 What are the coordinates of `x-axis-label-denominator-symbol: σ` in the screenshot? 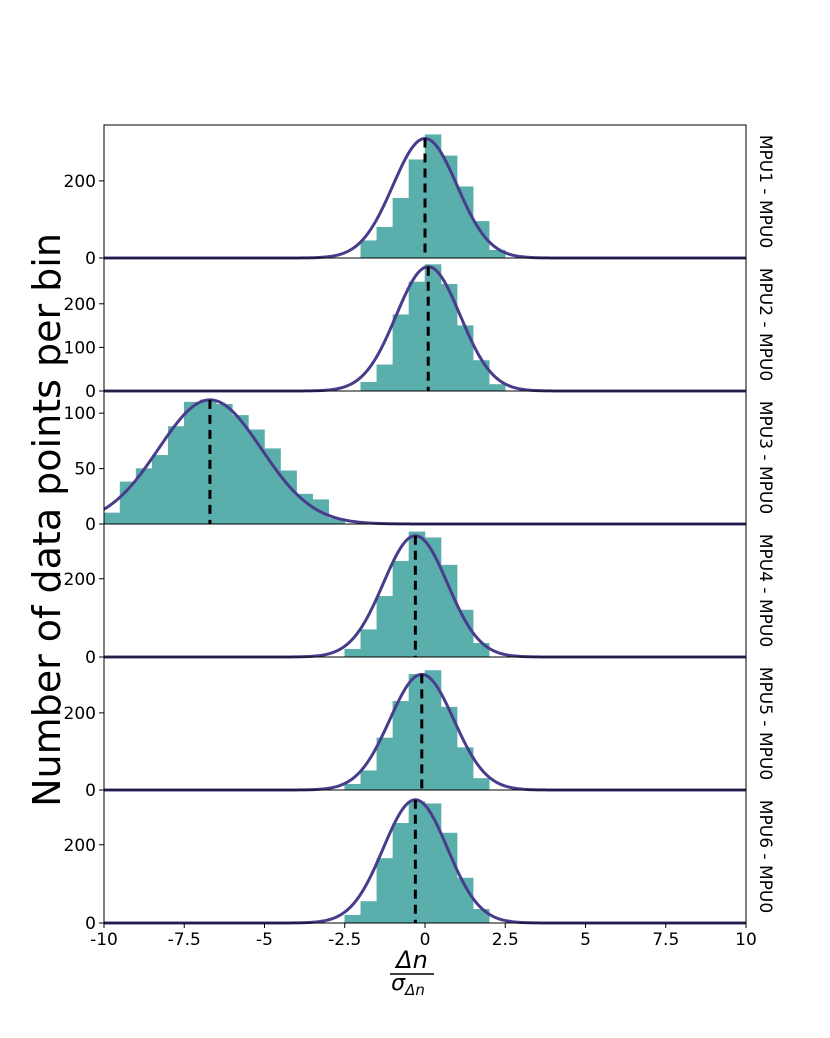 It's located at (398, 983).